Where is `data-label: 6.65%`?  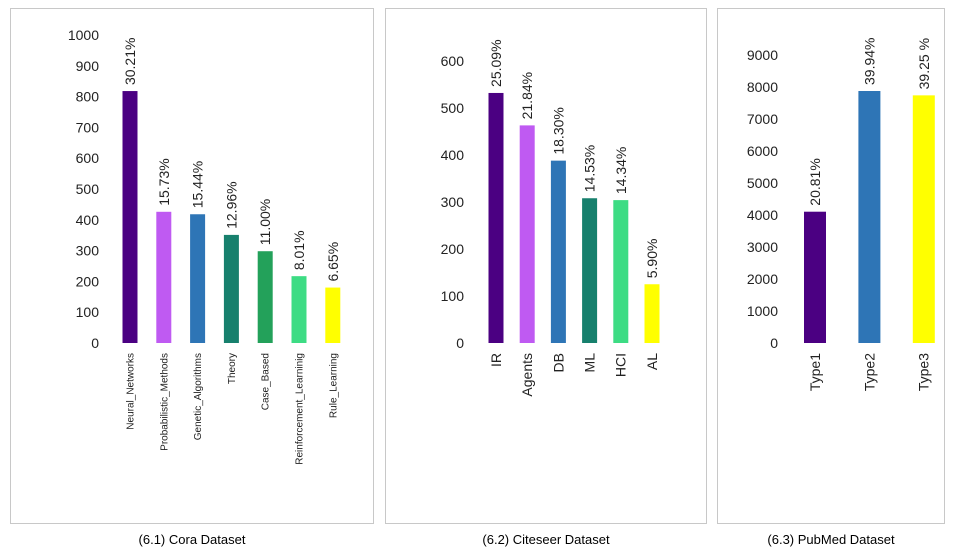
data-label: 6.65% is located at coordinates (333, 262).